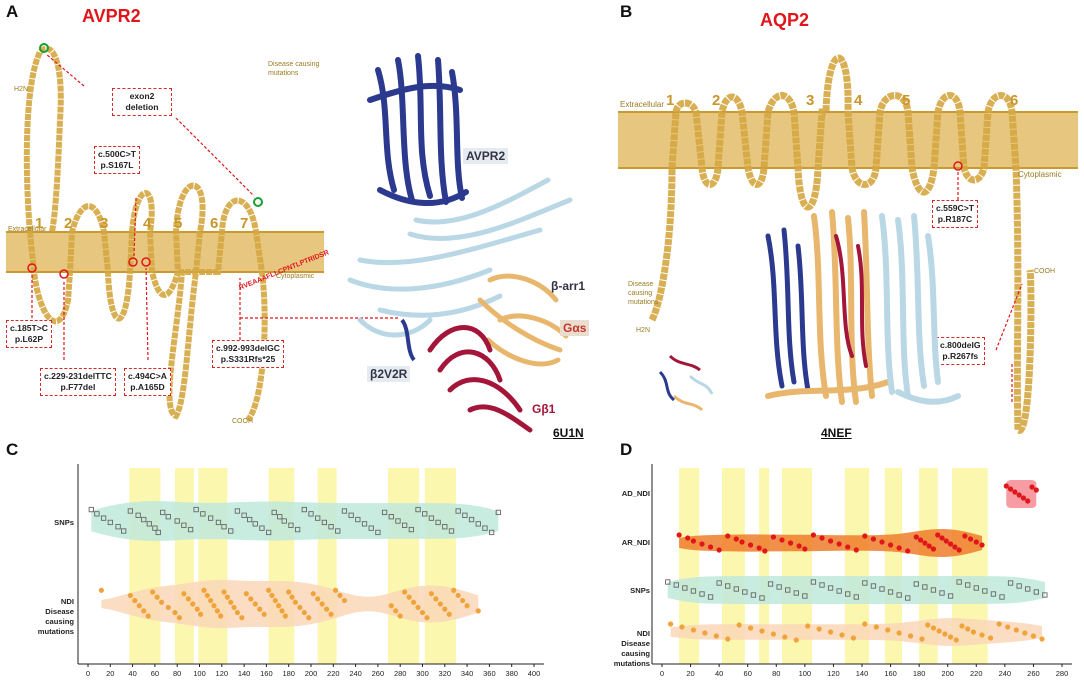 This screenshot has height=682, width=1084. What do you see at coordinates (662, 673) in the screenshot?
I see `chart-d-tick-label: 0` at bounding box center [662, 673].